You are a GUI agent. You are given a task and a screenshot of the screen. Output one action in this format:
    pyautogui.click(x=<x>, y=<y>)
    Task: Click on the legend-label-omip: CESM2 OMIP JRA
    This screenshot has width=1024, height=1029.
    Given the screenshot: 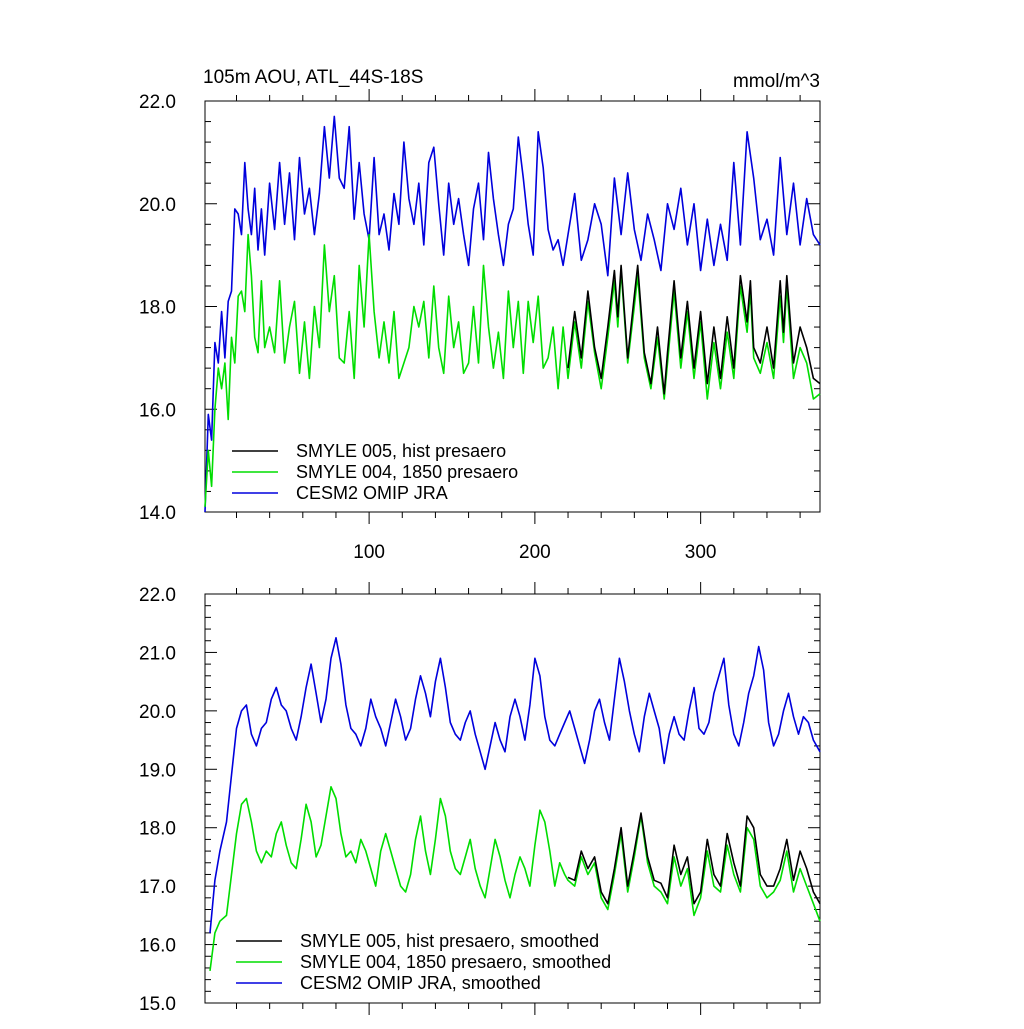 What is the action you would take?
    pyautogui.click(x=372, y=493)
    